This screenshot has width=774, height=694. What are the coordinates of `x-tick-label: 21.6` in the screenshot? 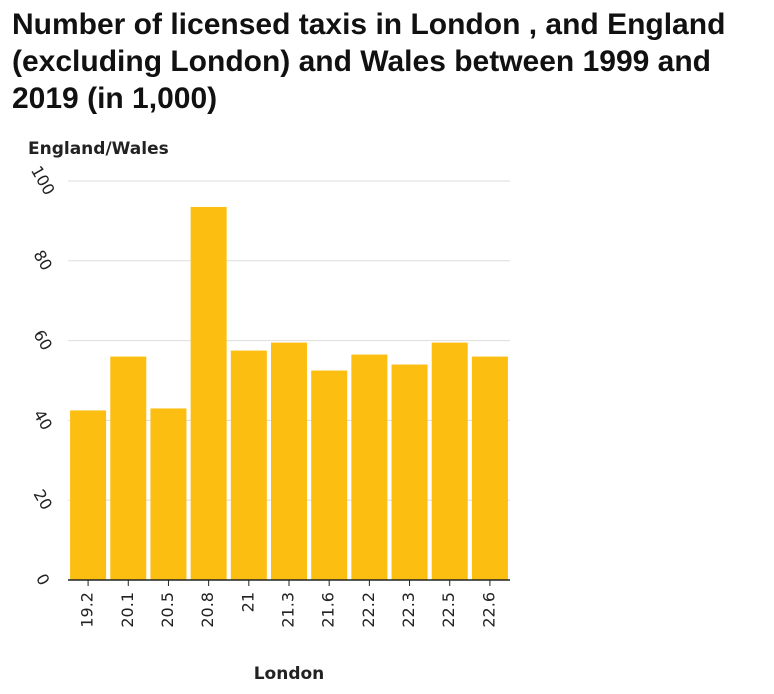 It's located at (328, 610).